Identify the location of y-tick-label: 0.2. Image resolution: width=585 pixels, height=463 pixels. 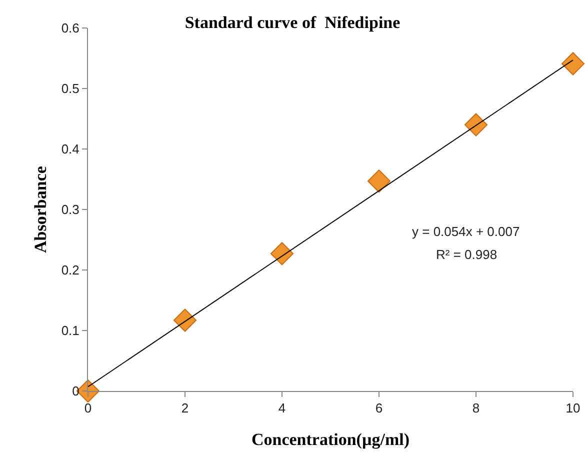
(70, 270).